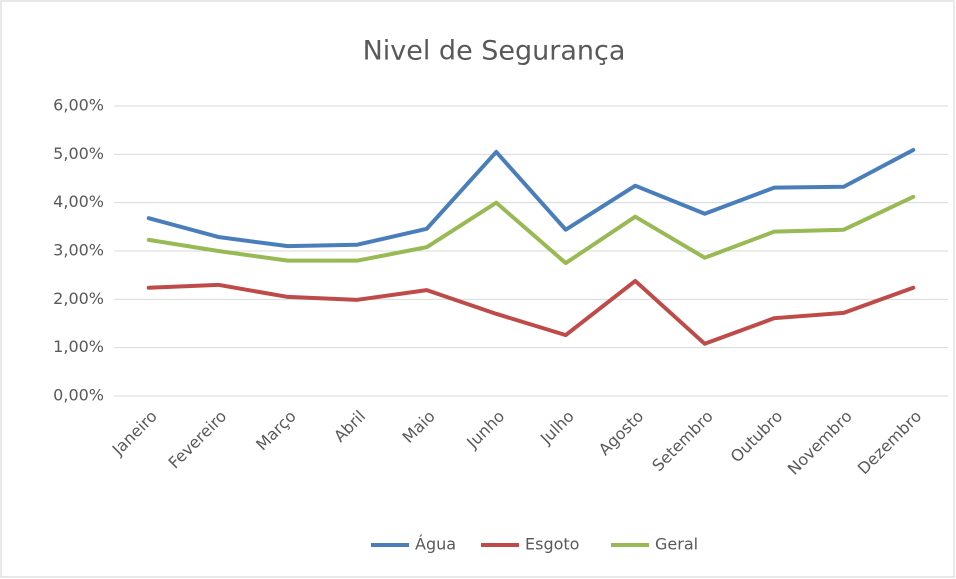  Describe the element at coordinates (552, 544) in the screenshot. I see `legend-label: Esgoto` at that location.